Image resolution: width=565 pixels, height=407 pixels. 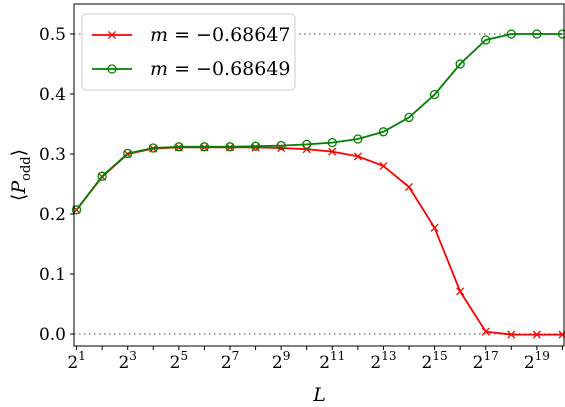 What do you see at coordinates (537, 361) in the screenshot?
I see `x-tick-label-9: 219` at bounding box center [537, 361].